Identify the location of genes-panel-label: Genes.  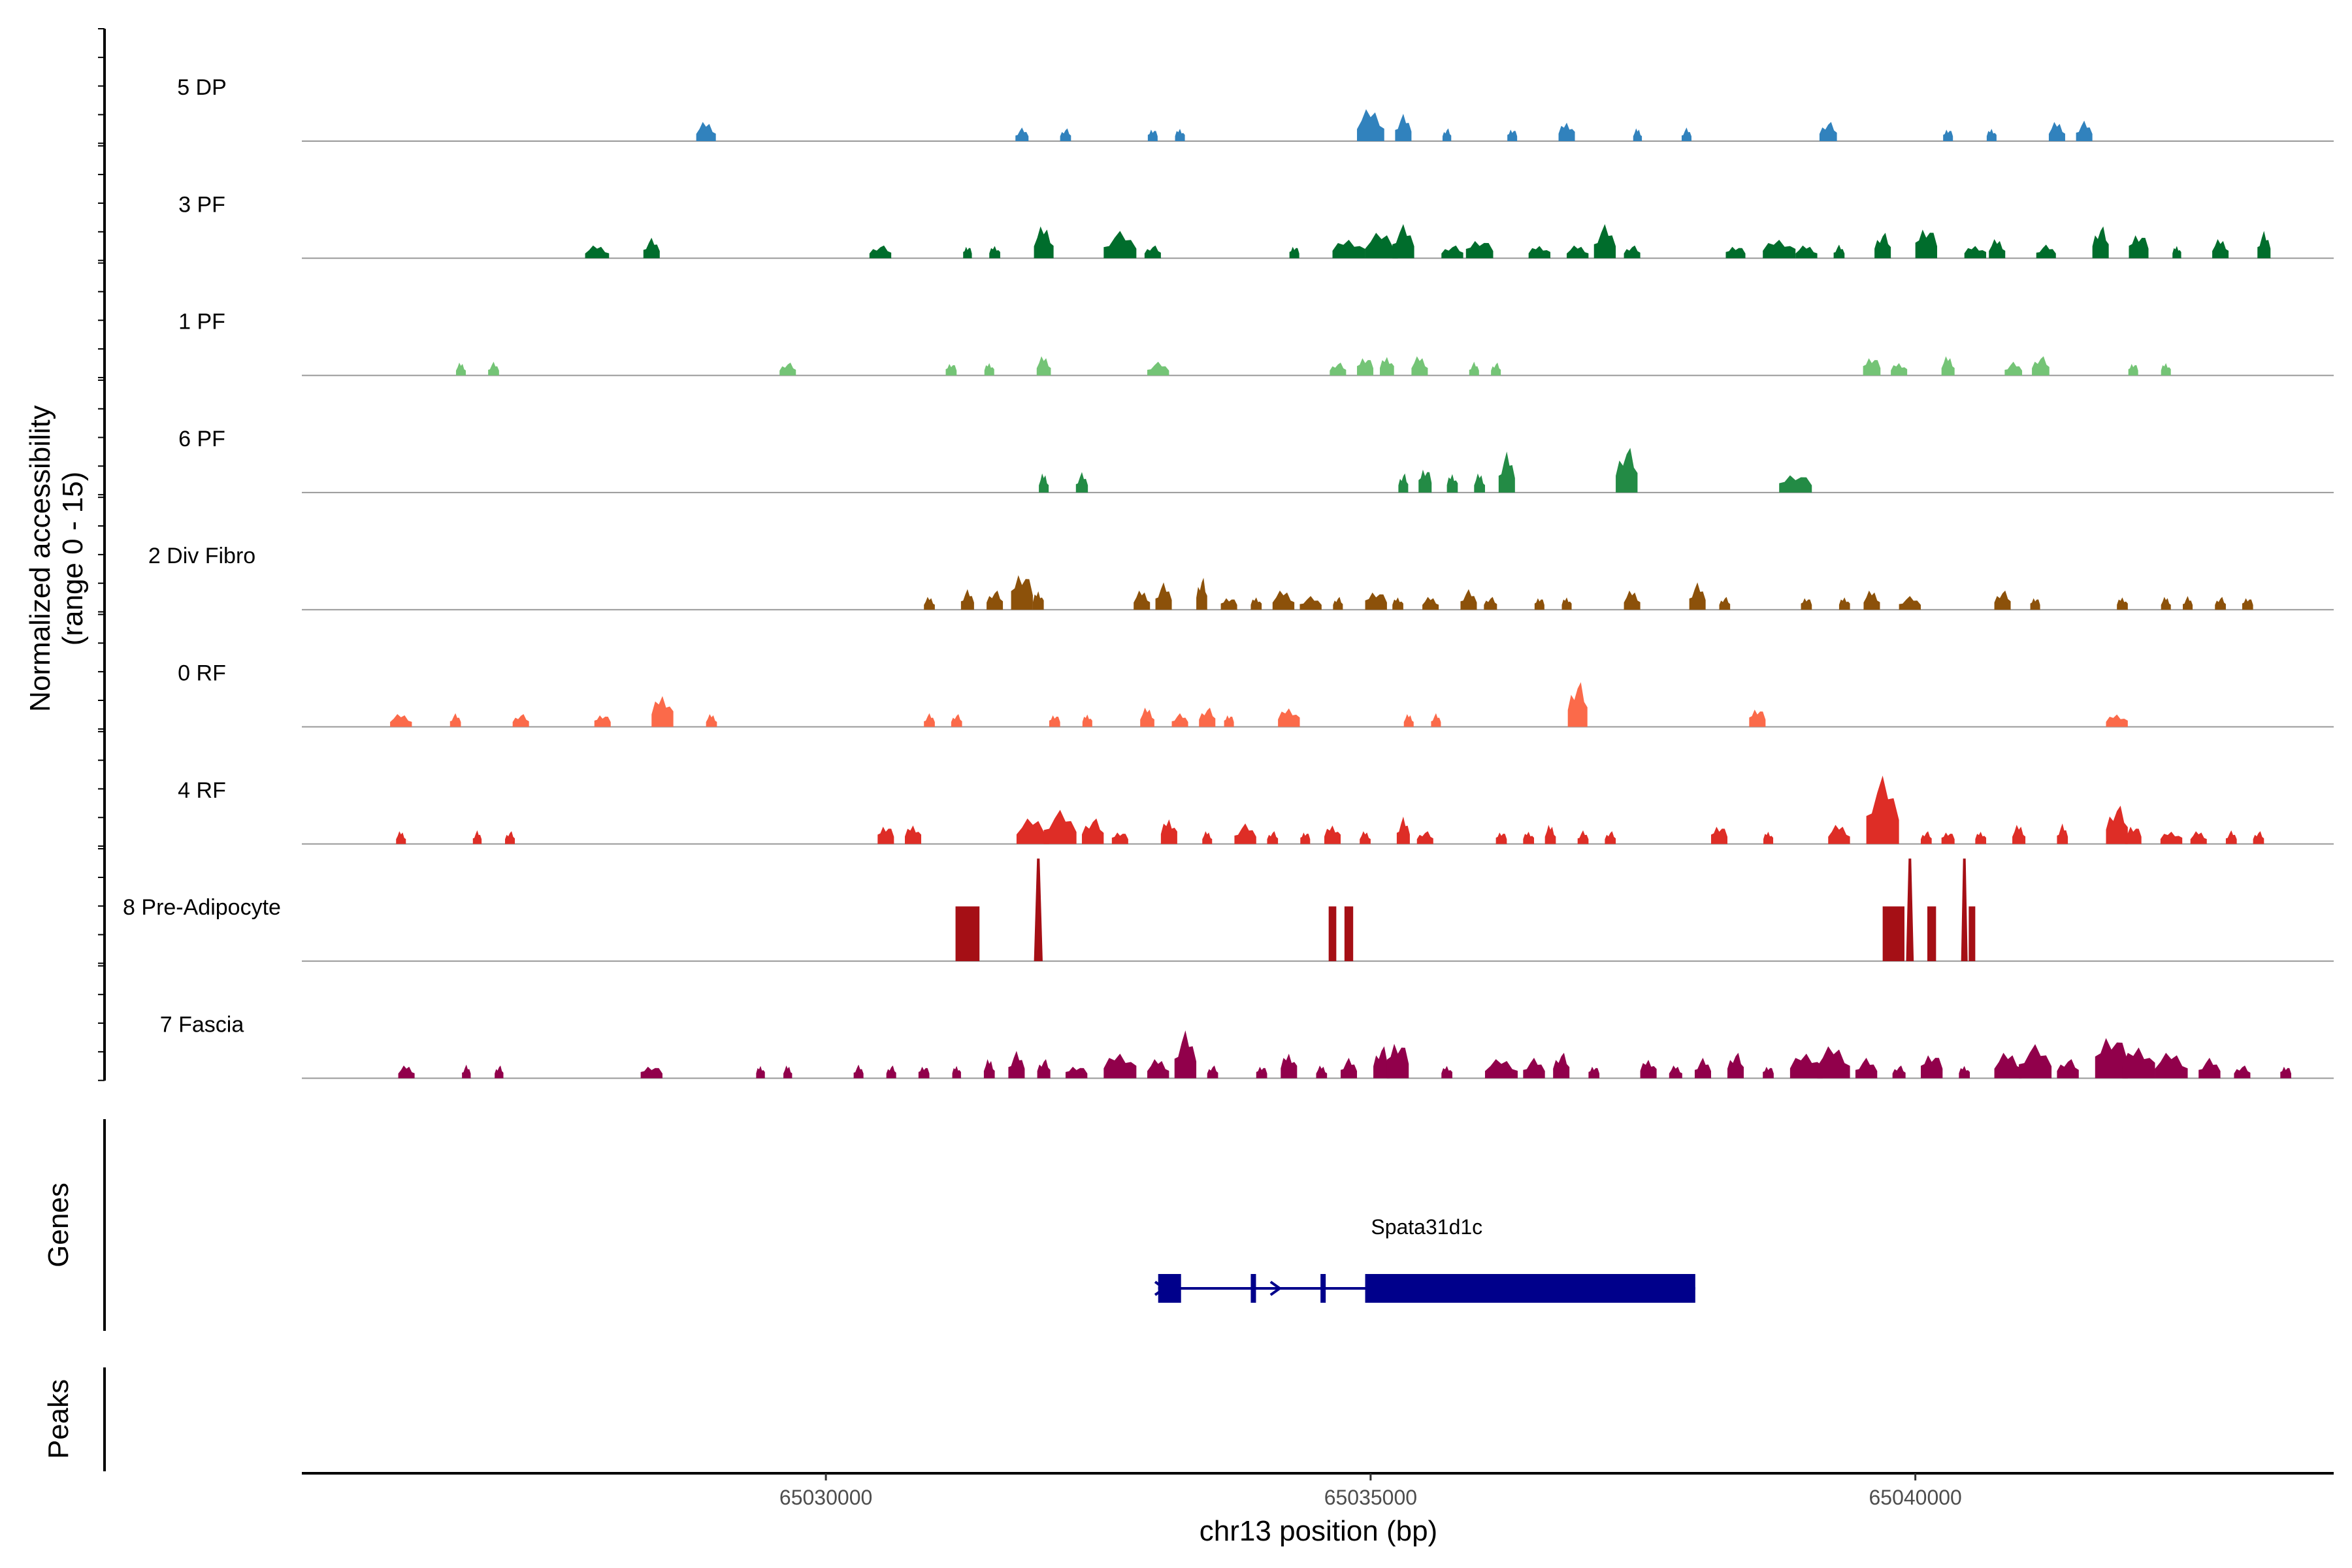
(58, 1225).